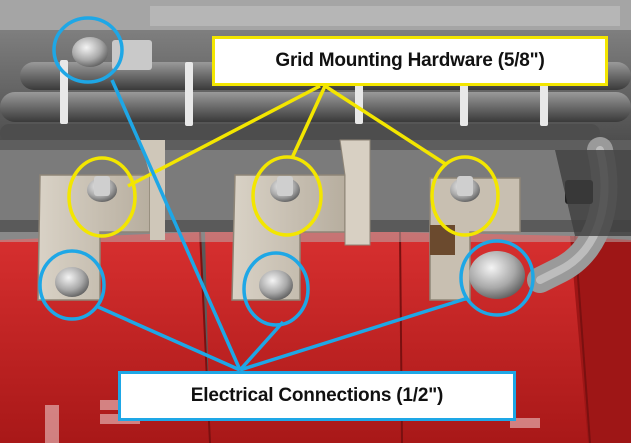  I want to click on grid-leader-center, so click(308, 122).